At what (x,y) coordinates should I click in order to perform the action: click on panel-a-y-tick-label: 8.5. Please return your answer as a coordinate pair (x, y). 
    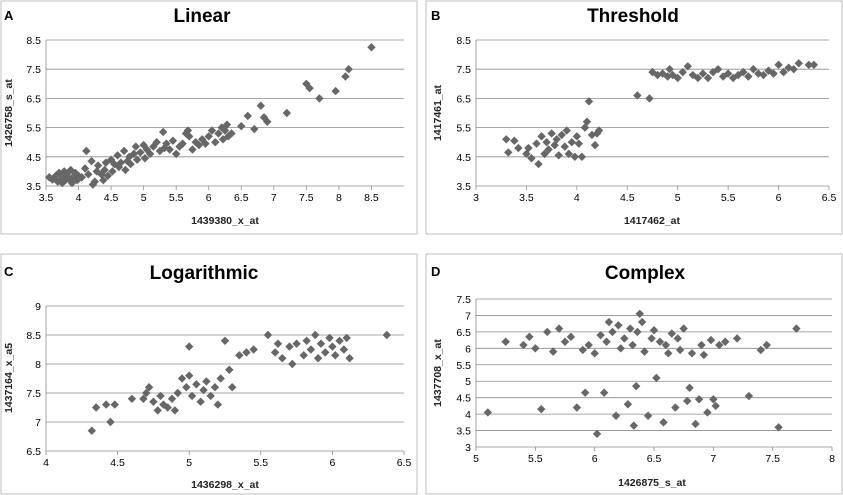
    Looking at the image, I should click on (33, 41).